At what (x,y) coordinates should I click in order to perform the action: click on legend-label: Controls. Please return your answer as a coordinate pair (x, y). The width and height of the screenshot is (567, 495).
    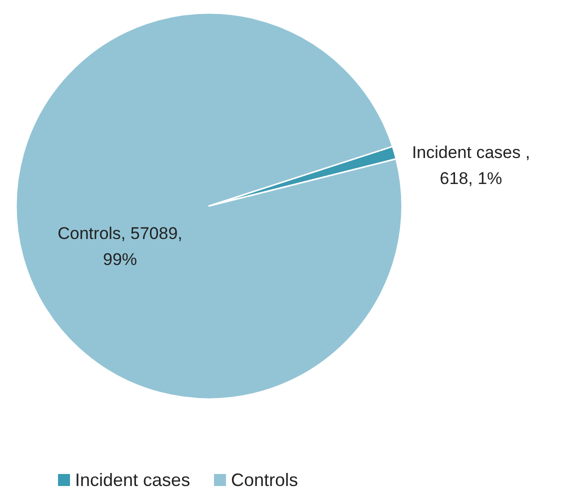
    Looking at the image, I should click on (264, 480).